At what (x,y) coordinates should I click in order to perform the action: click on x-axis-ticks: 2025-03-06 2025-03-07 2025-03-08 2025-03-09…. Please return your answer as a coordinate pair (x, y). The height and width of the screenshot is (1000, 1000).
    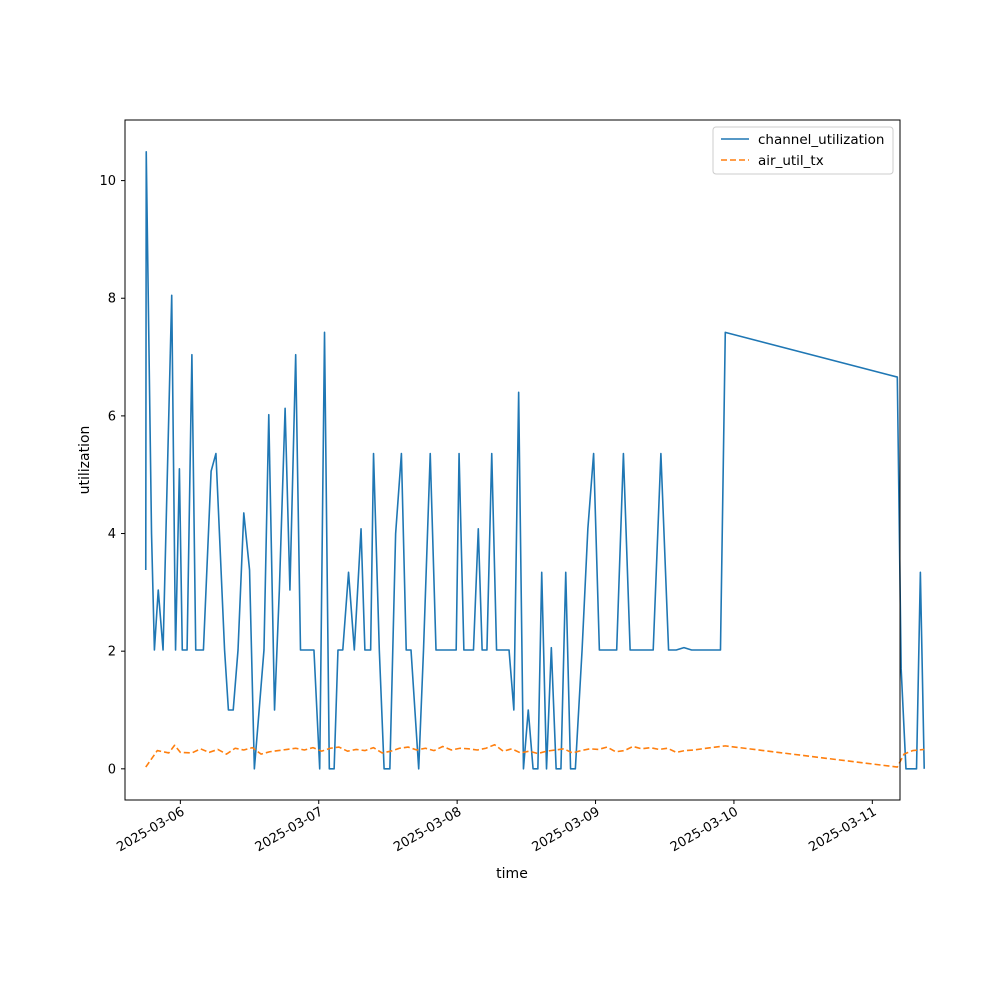
    Looking at the image, I should click on (496, 827).